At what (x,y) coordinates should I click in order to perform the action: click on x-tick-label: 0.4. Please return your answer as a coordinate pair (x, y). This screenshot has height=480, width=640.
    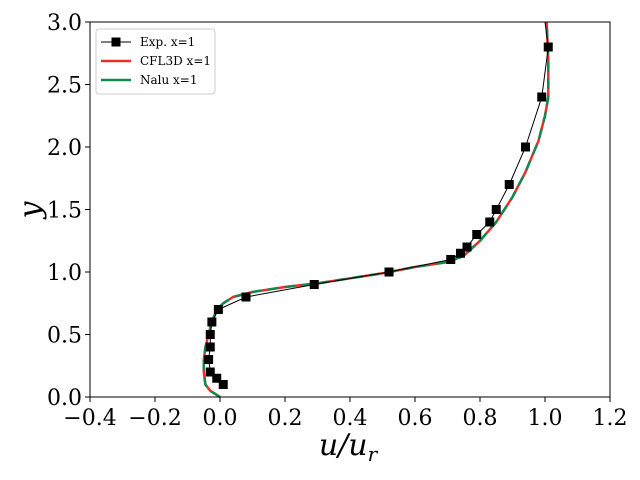
    Looking at the image, I should click on (350, 418).